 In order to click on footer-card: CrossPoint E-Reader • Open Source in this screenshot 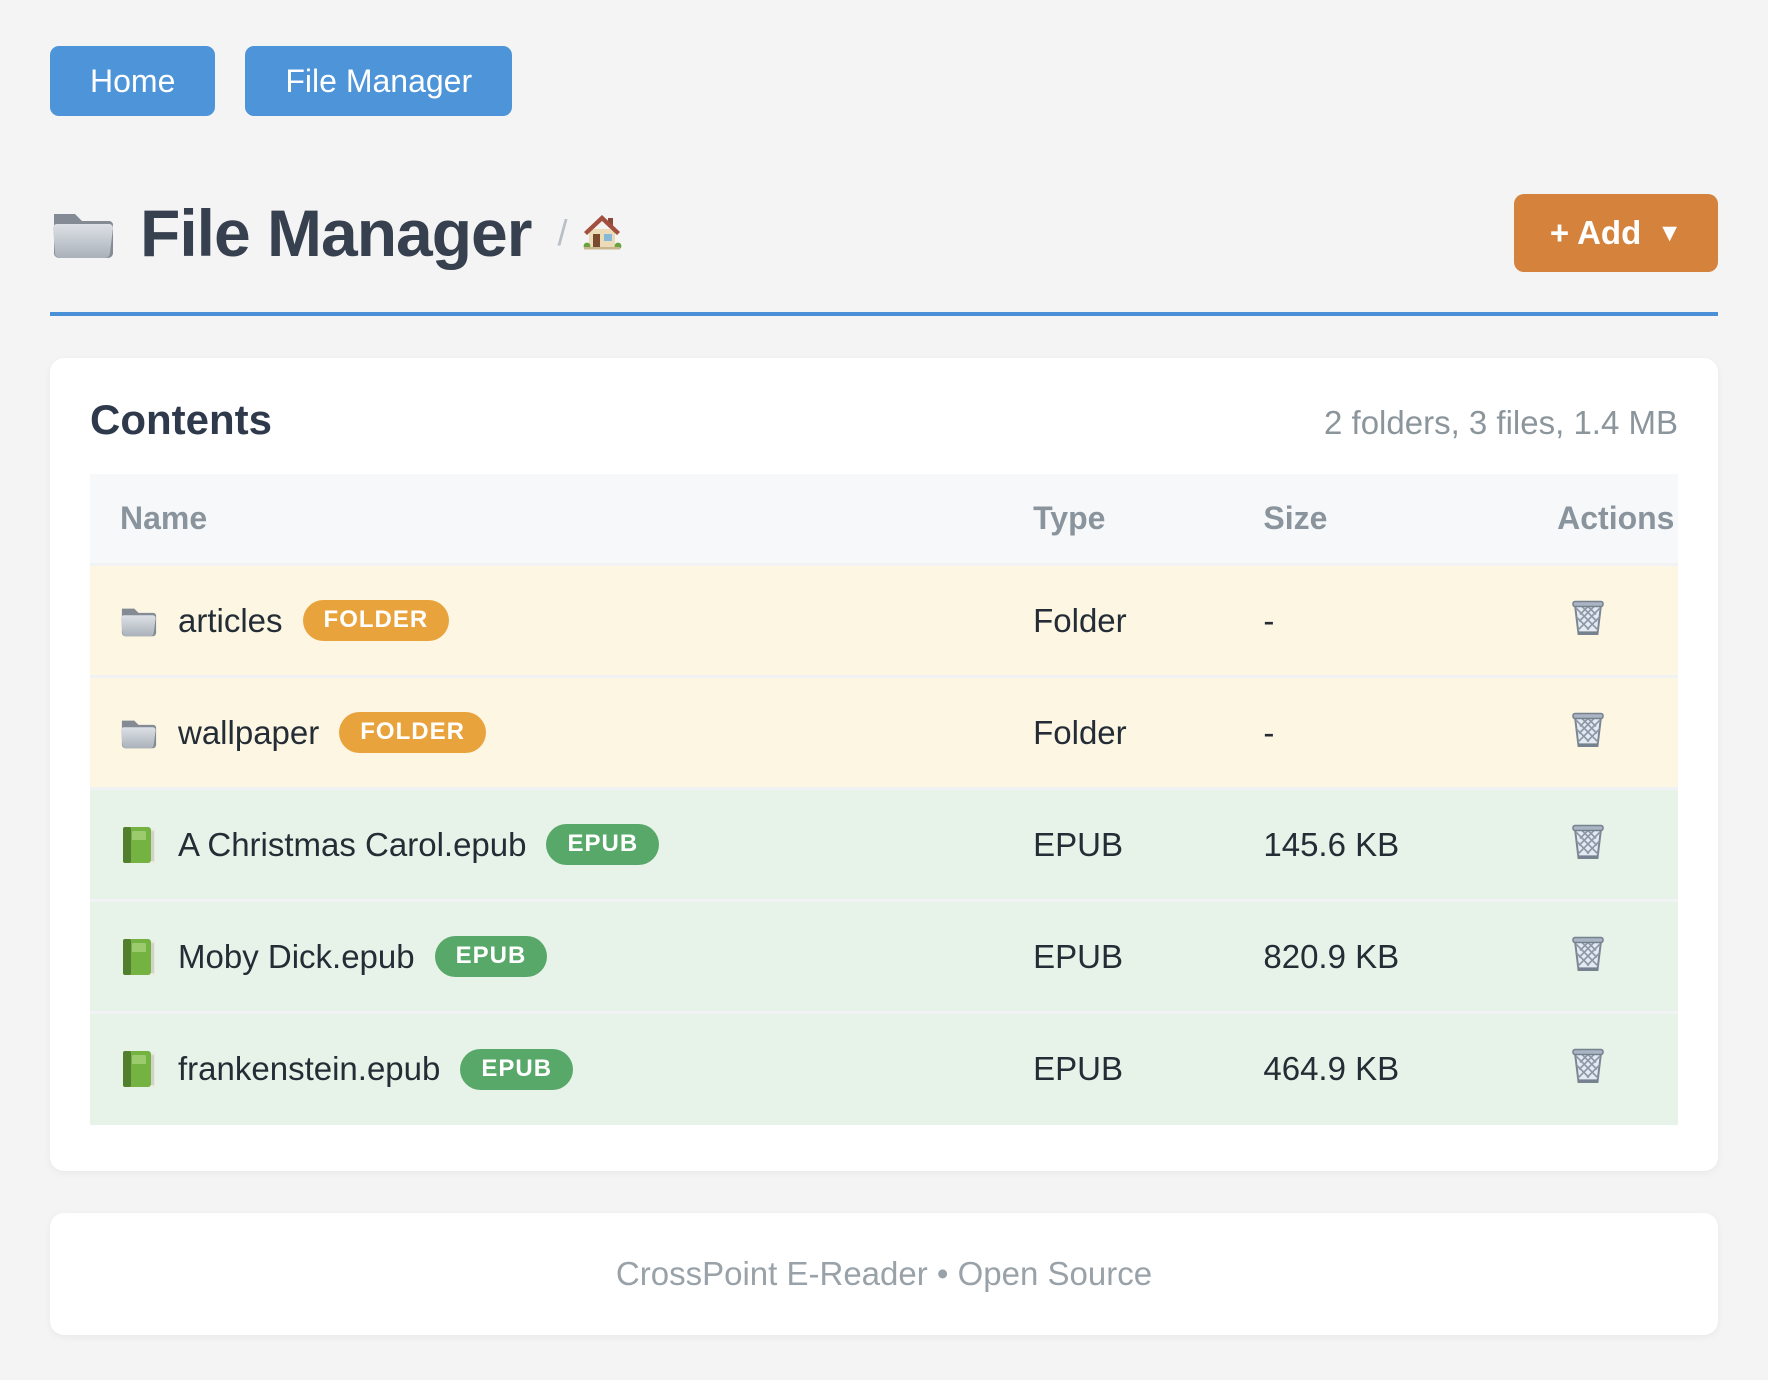, I will do `click(884, 1273)`.